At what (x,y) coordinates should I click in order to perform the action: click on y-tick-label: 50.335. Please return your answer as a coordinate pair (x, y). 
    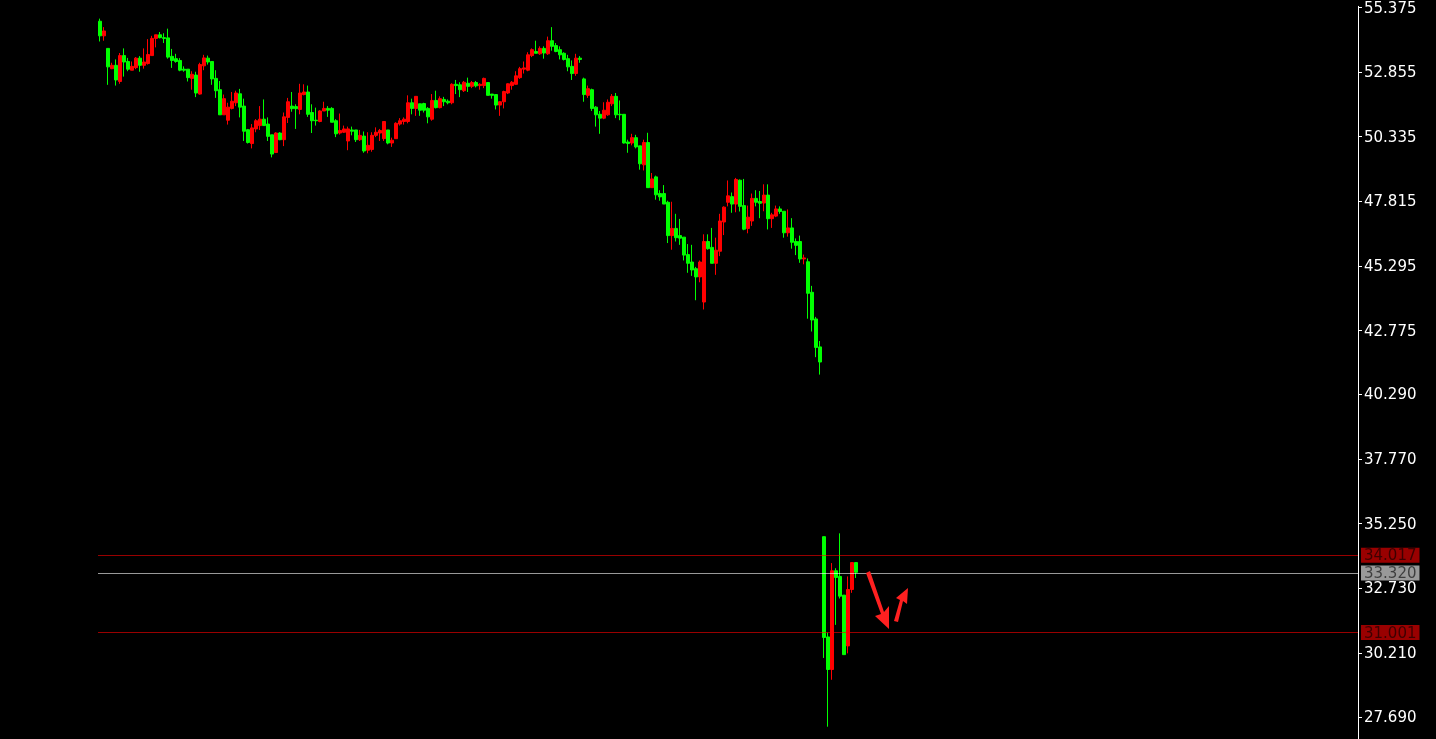
    Looking at the image, I should click on (1390, 136).